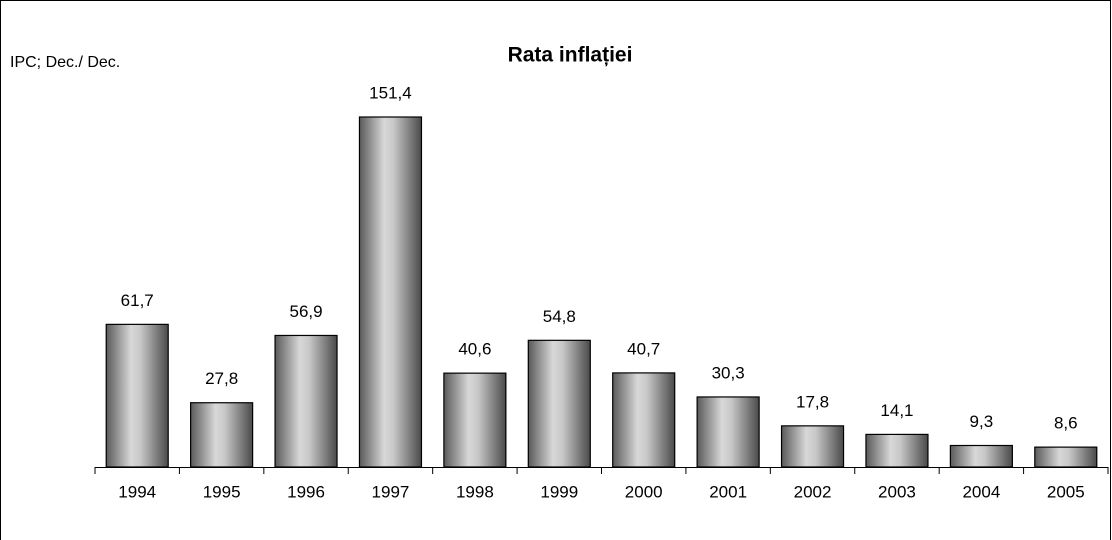  I want to click on data-label: 9,3, so click(982, 421).